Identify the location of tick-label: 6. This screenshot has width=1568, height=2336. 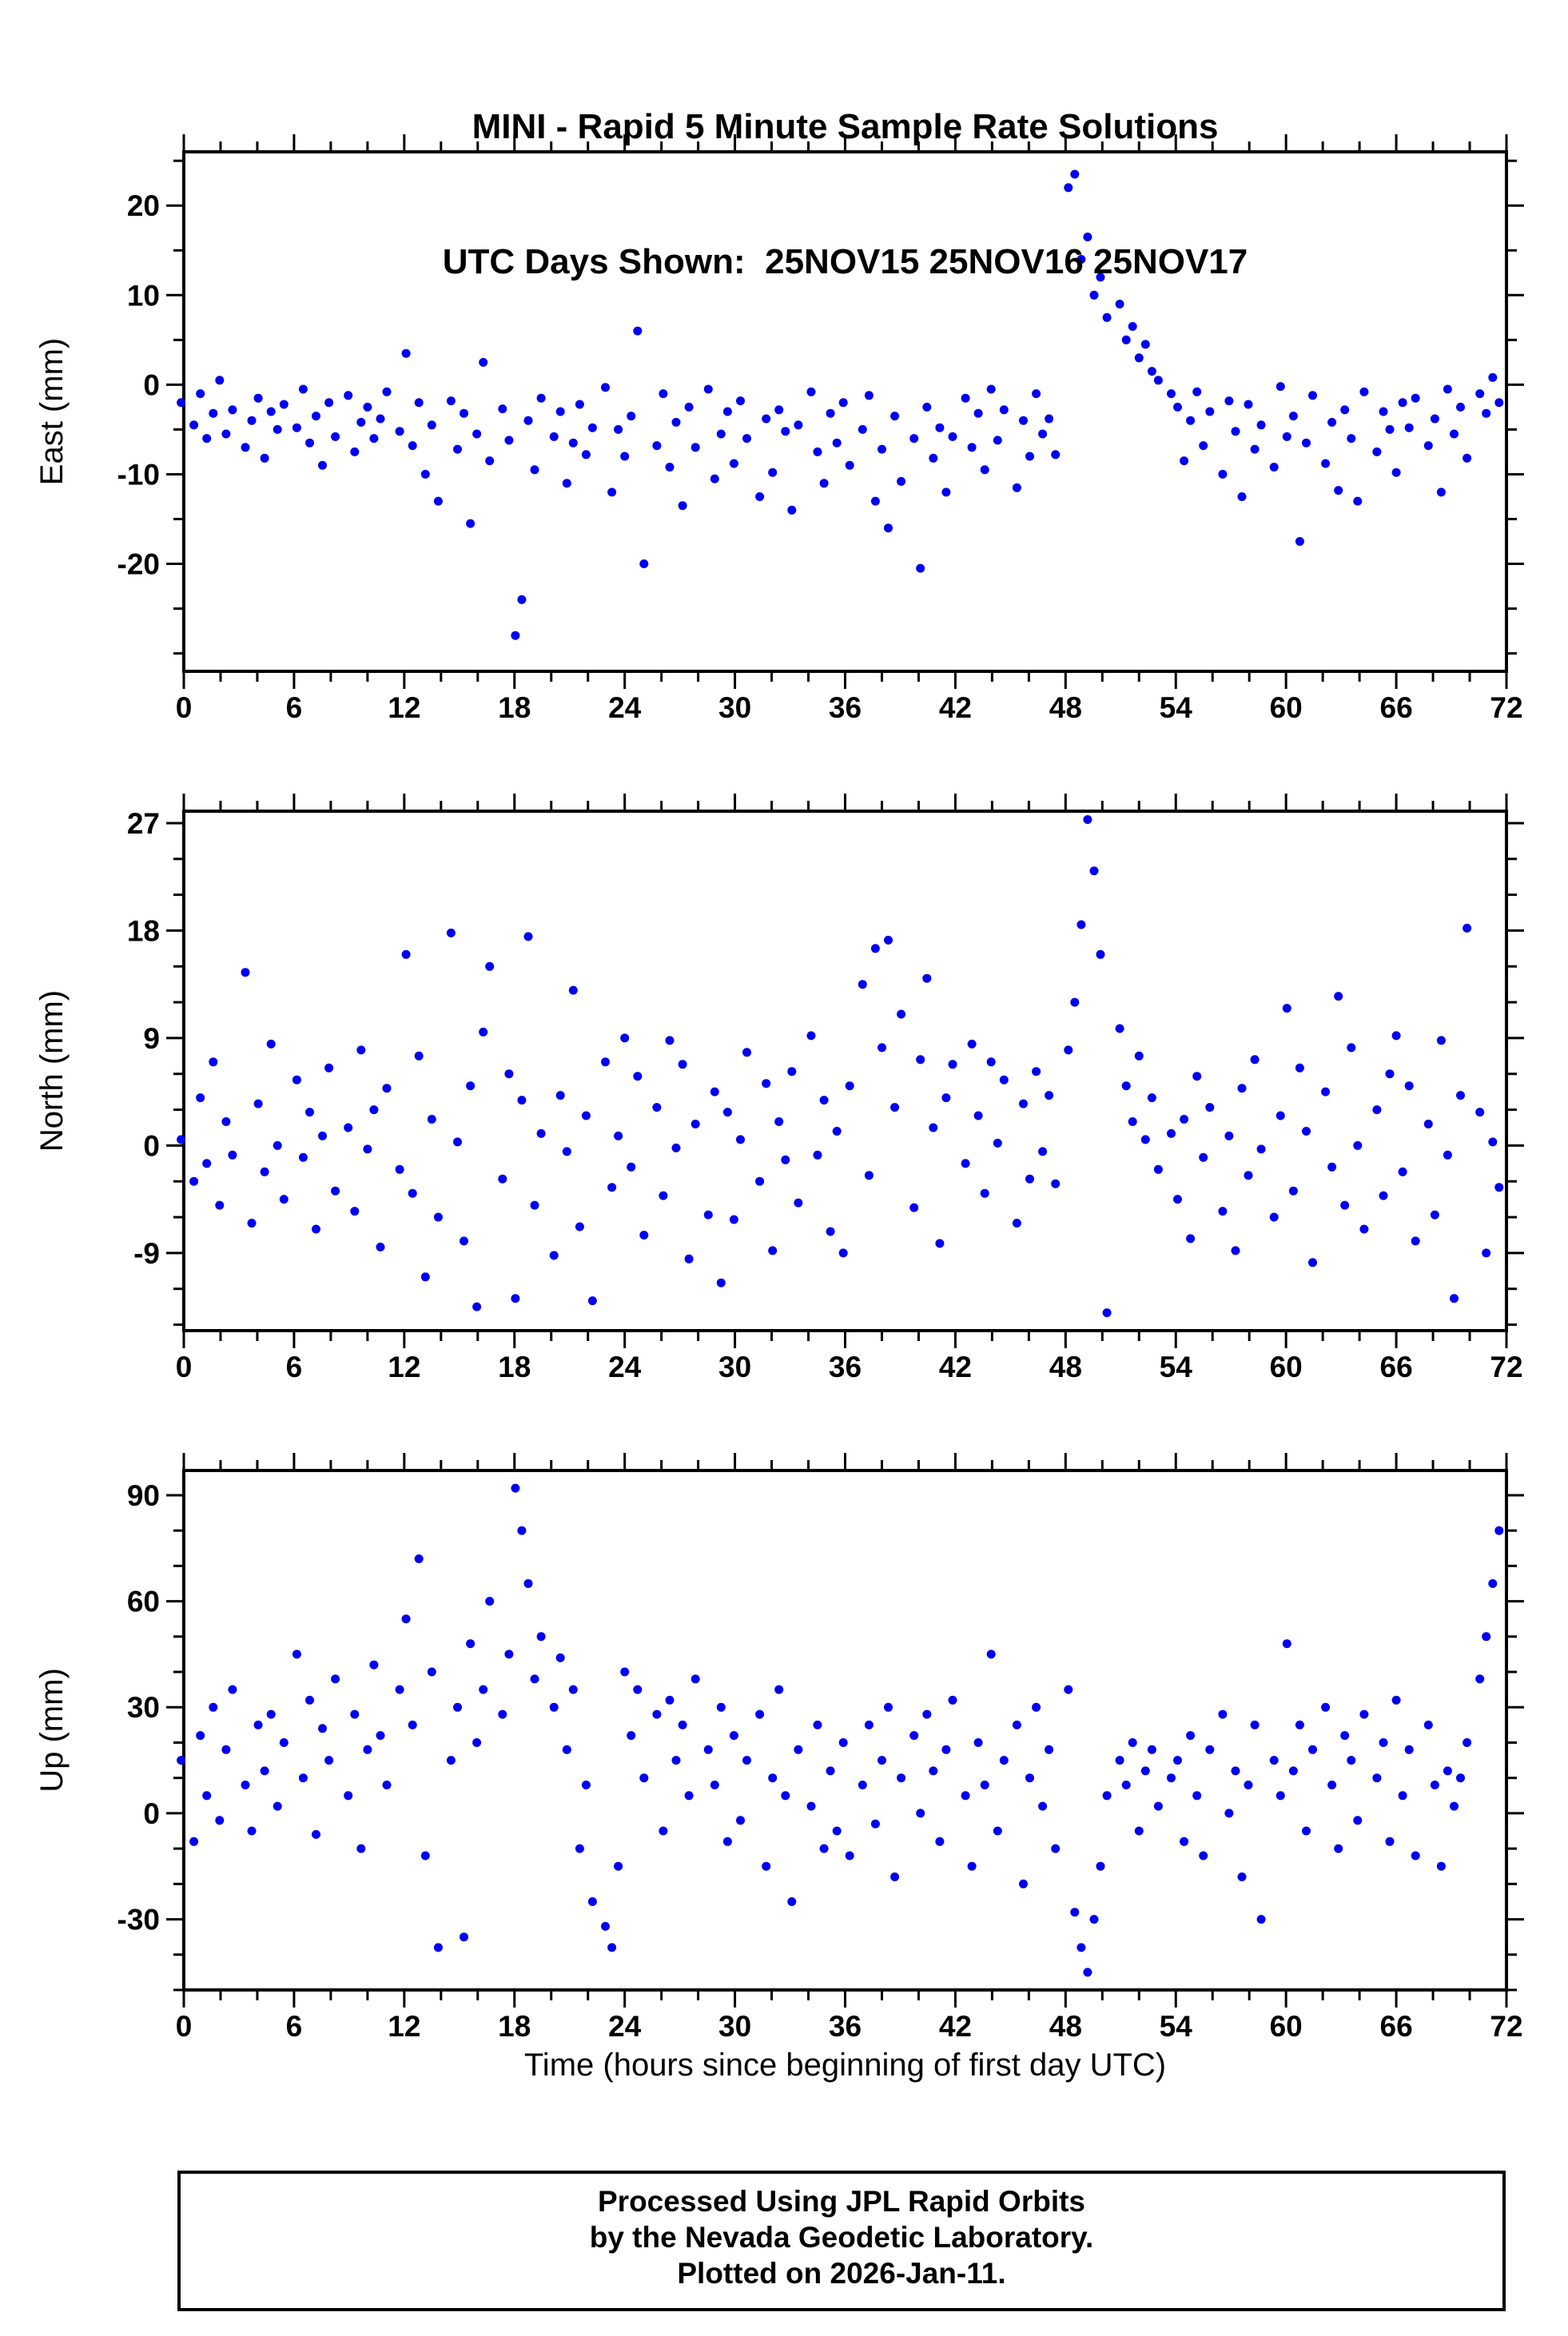
(294, 707).